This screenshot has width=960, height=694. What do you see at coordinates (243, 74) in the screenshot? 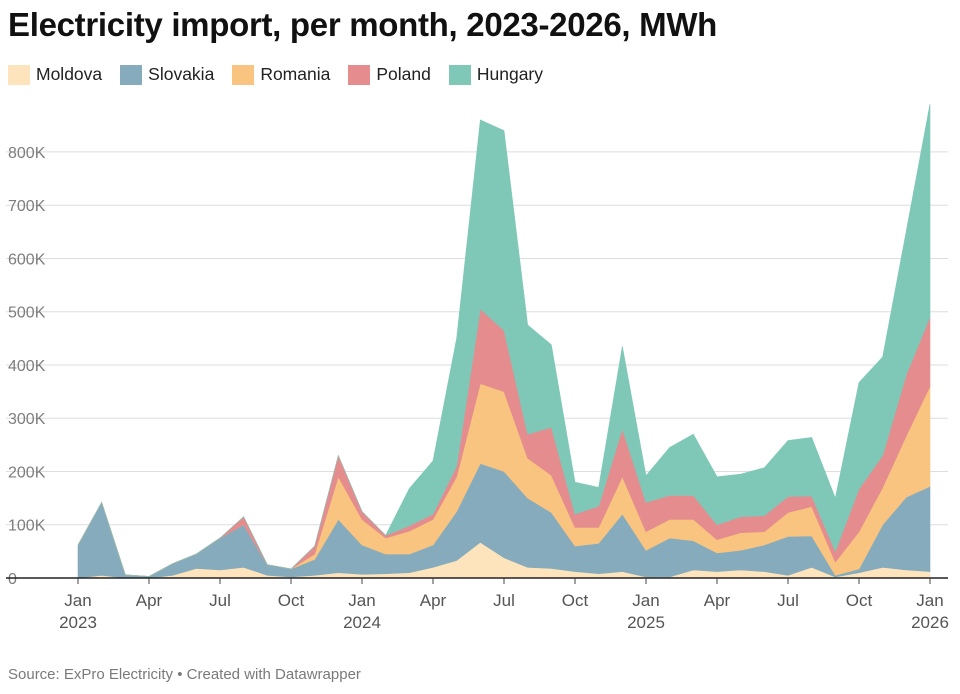
I see `legend-swatch-romania` at bounding box center [243, 74].